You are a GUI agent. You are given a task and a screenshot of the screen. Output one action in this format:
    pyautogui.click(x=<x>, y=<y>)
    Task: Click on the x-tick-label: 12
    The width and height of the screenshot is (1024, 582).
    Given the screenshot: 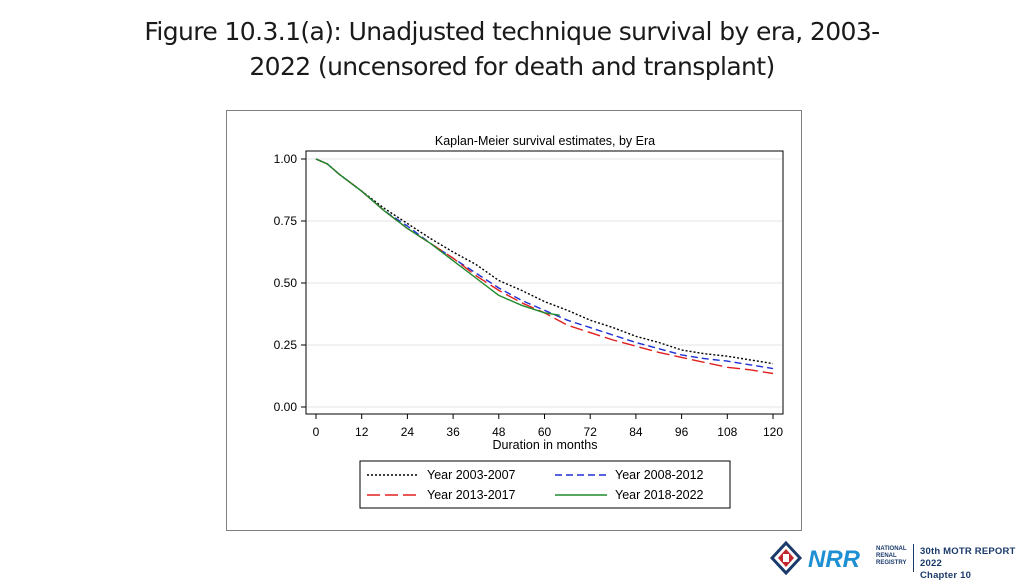 What is the action you would take?
    pyautogui.click(x=362, y=432)
    